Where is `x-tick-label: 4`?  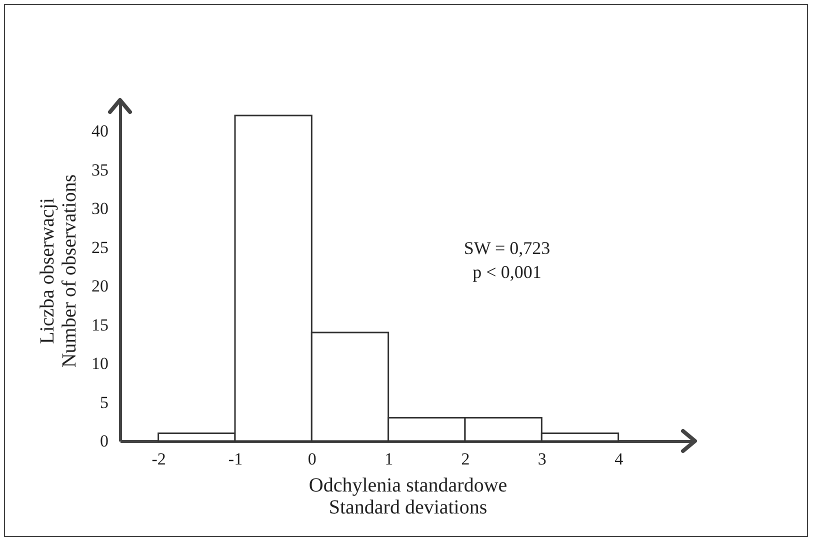
x-tick-label: 4 is located at coordinates (619, 459).